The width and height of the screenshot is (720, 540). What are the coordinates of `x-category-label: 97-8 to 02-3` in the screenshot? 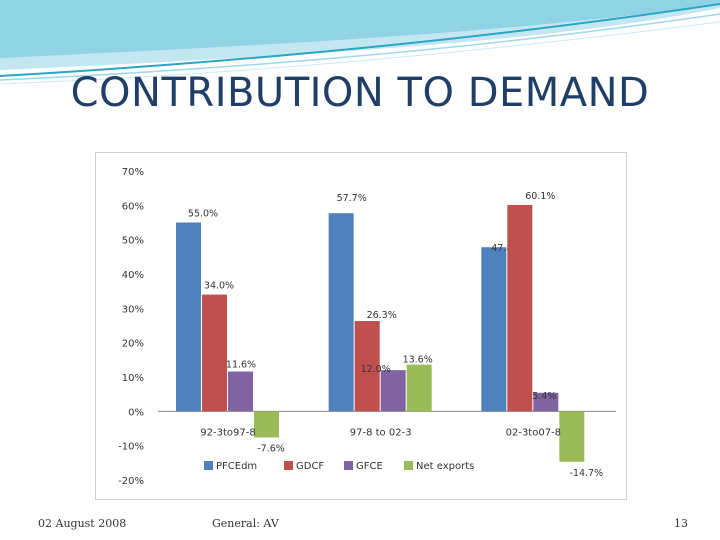 It's located at (381, 432).